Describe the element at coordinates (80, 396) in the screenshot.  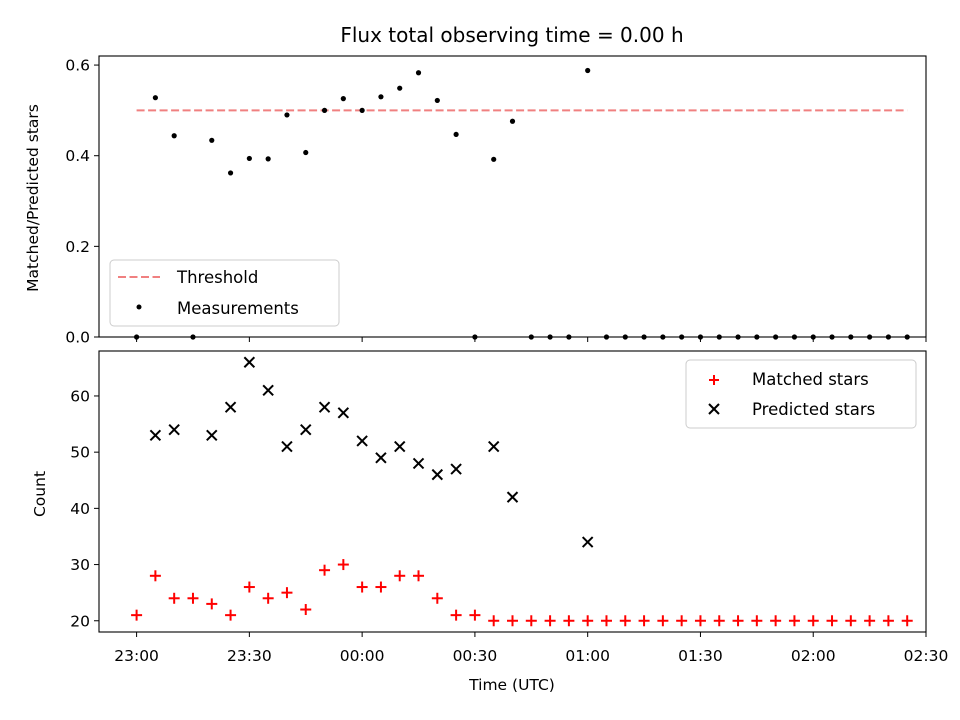
I see `y-tick-label: 60` at that location.